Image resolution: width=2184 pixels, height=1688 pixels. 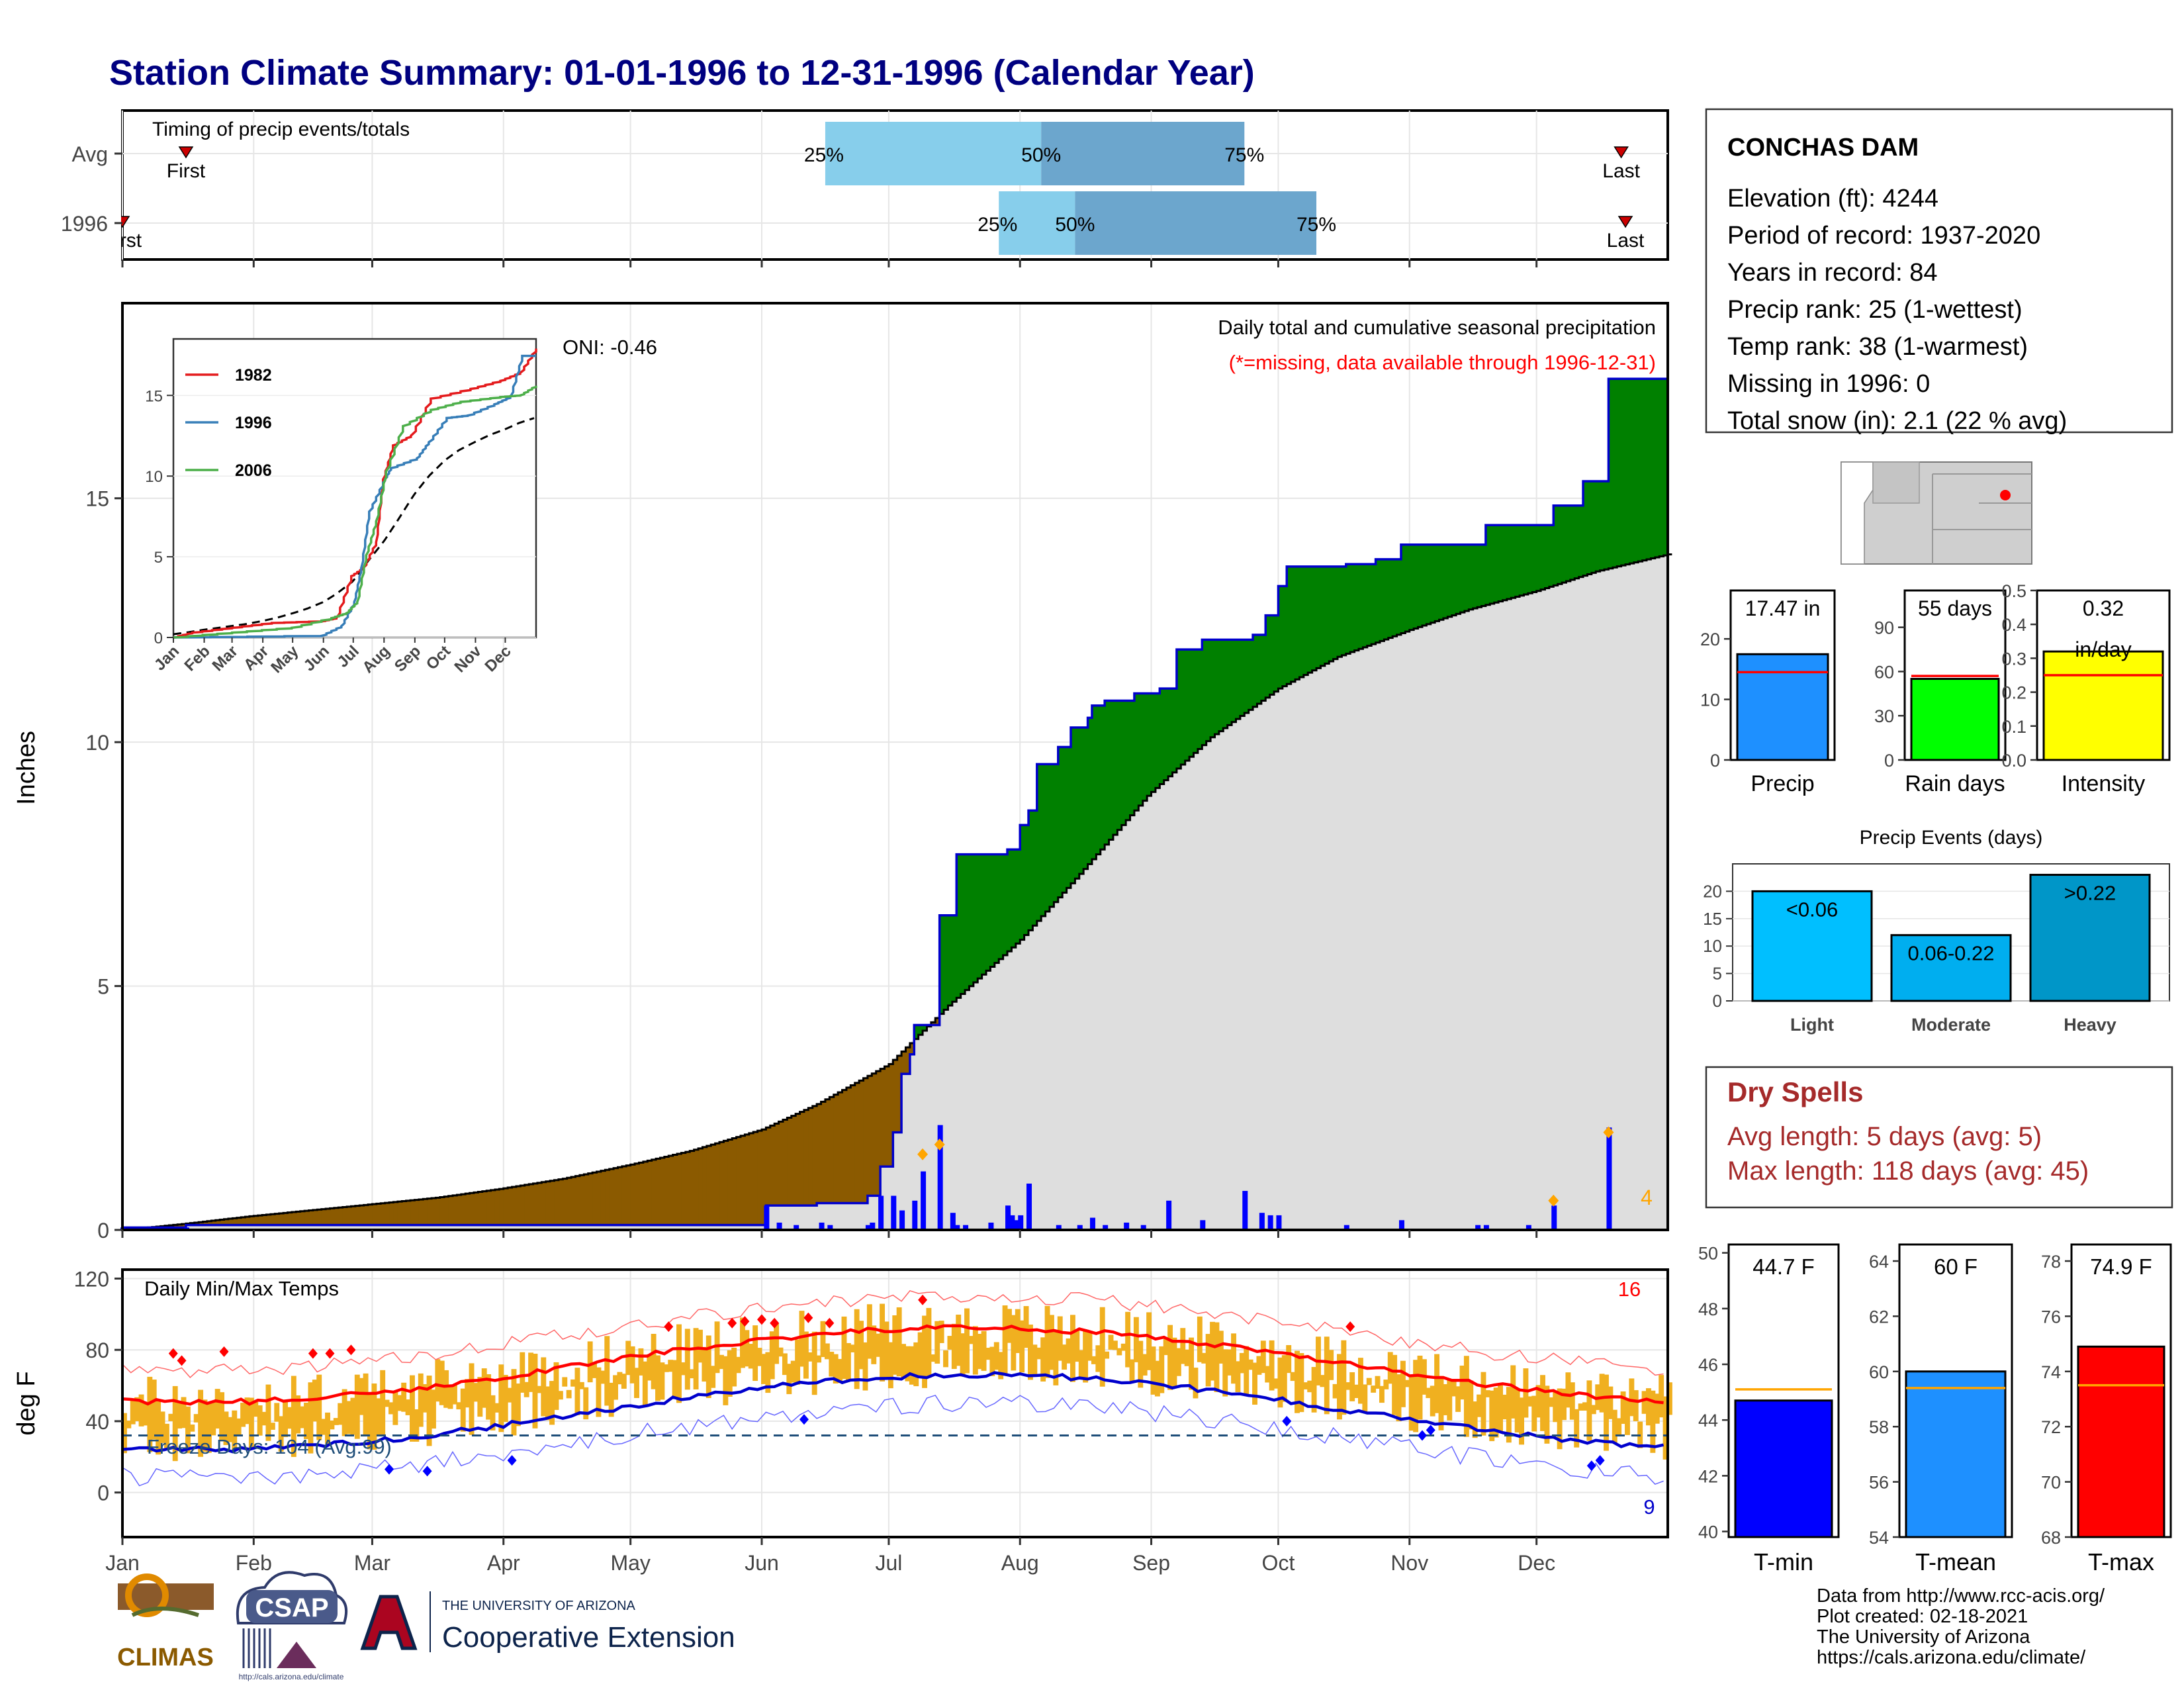 What do you see at coordinates (2090, 1025) in the screenshot?
I see `event-category-label: Heavy` at bounding box center [2090, 1025].